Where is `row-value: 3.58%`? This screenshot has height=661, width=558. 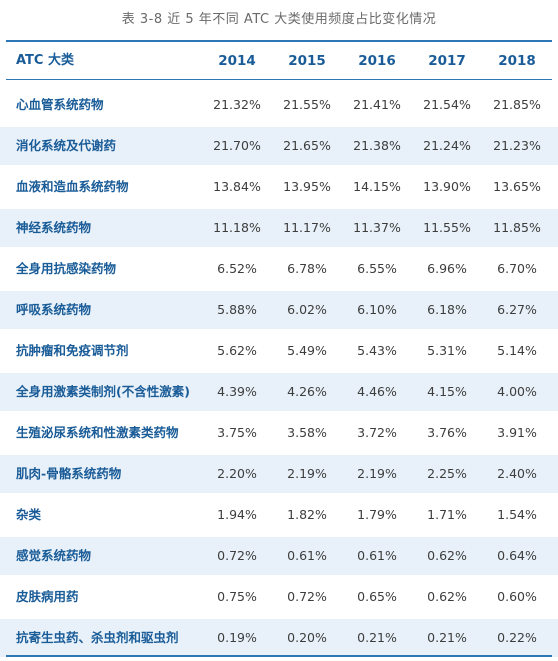
row-value: 3.58% is located at coordinates (307, 432).